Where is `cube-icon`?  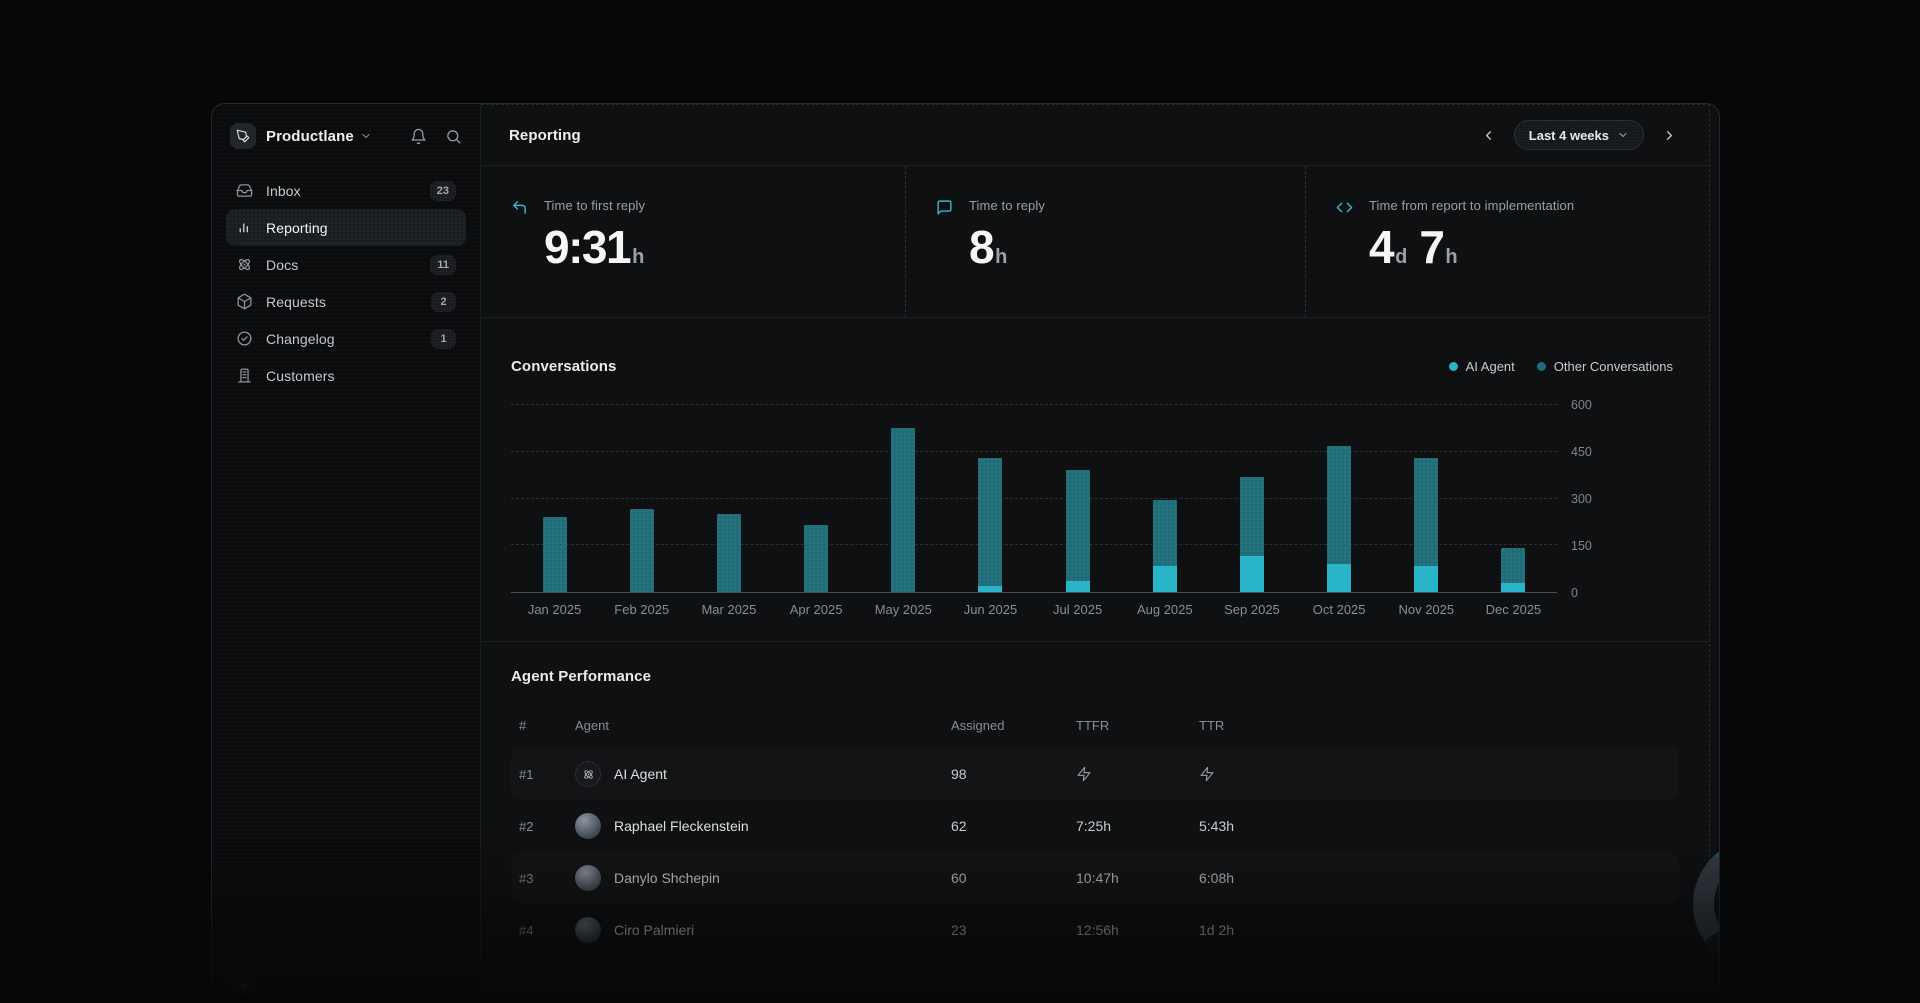
cube-icon is located at coordinates (244, 301).